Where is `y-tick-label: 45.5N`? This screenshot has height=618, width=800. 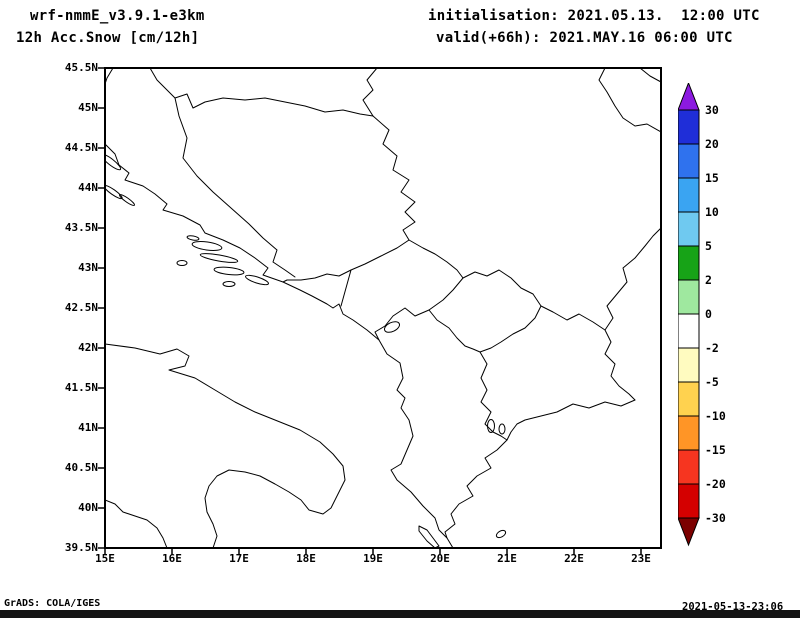
y-tick-label: 45.5N is located at coordinates (81, 67).